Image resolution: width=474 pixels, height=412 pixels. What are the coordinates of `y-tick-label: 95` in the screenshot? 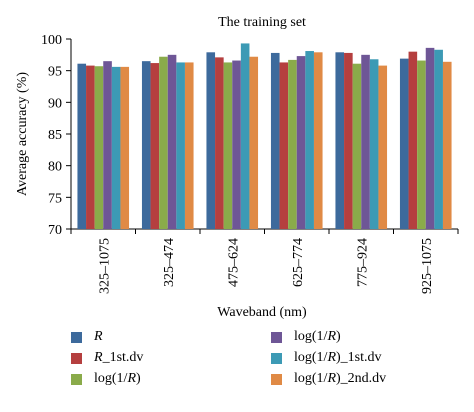 It's located at (55, 72).